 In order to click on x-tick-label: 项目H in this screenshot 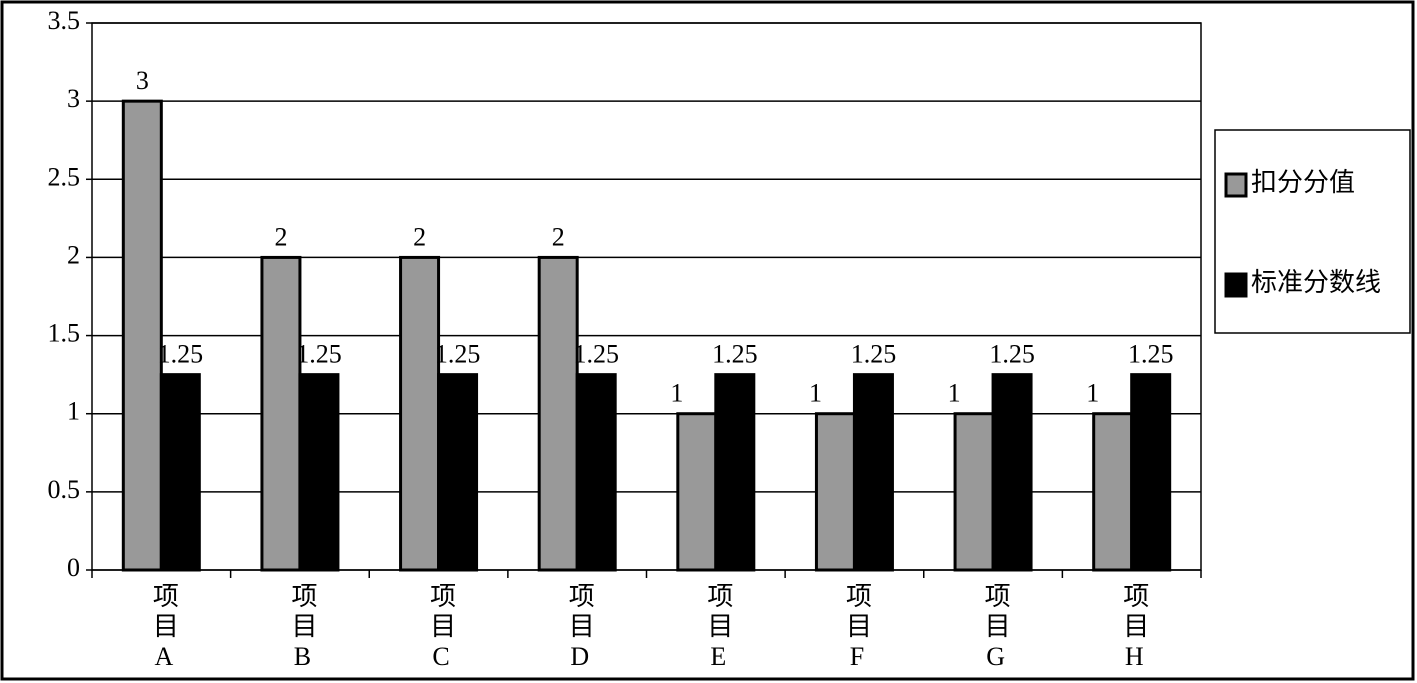, I will do `click(1134, 628)`.